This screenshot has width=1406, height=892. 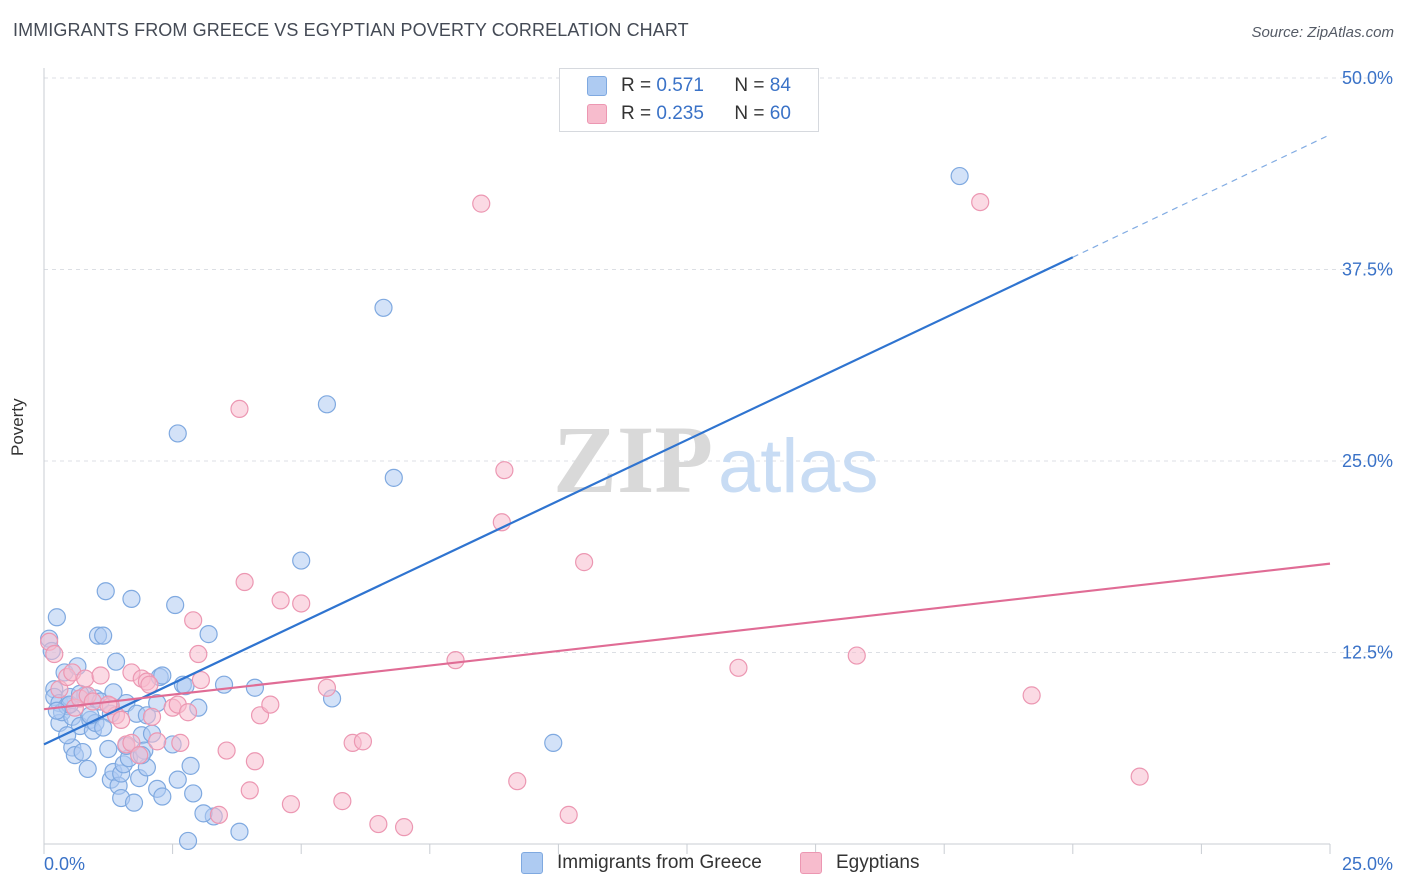 What do you see at coordinates (64, 864) in the screenshot?
I see `x-tick-label: 0.0%` at bounding box center [64, 864].